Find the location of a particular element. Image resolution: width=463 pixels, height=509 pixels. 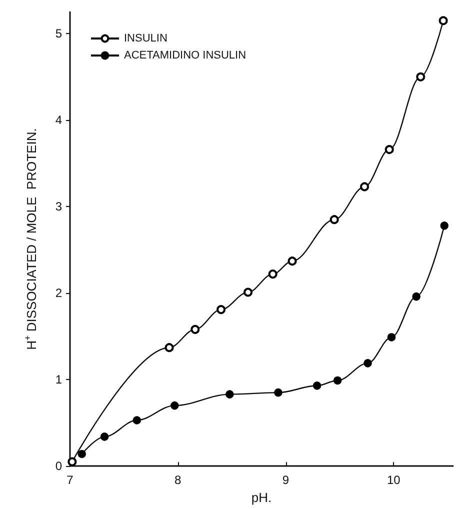

y-tick-label: 1 is located at coordinates (58, 379).